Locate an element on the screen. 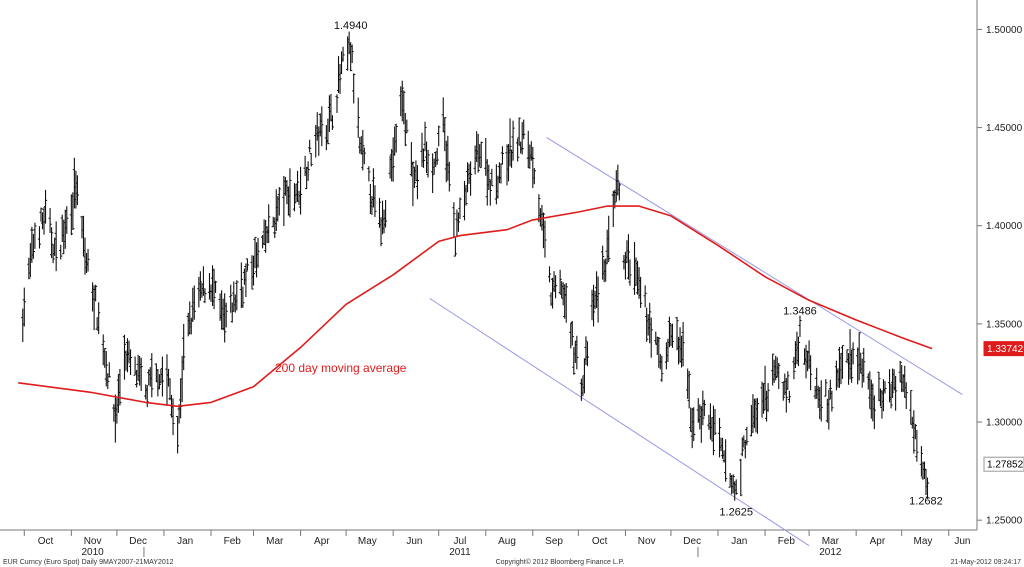 The height and width of the screenshot is (567, 1024). footer-right: 21-May-2012 09:24:17 is located at coordinates (986, 562).